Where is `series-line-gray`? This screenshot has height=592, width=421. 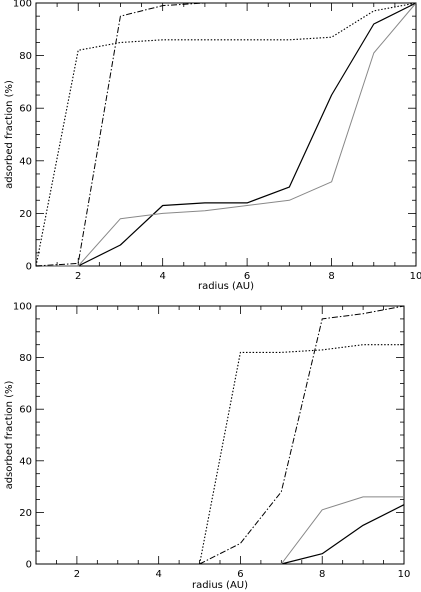 series-line-gray is located at coordinates (342, 530).